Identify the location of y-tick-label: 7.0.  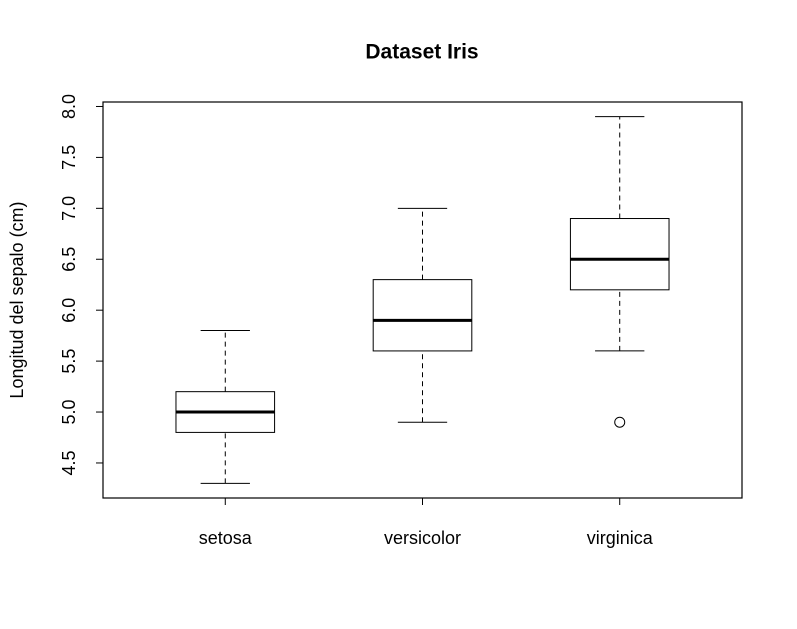
(69, 208).